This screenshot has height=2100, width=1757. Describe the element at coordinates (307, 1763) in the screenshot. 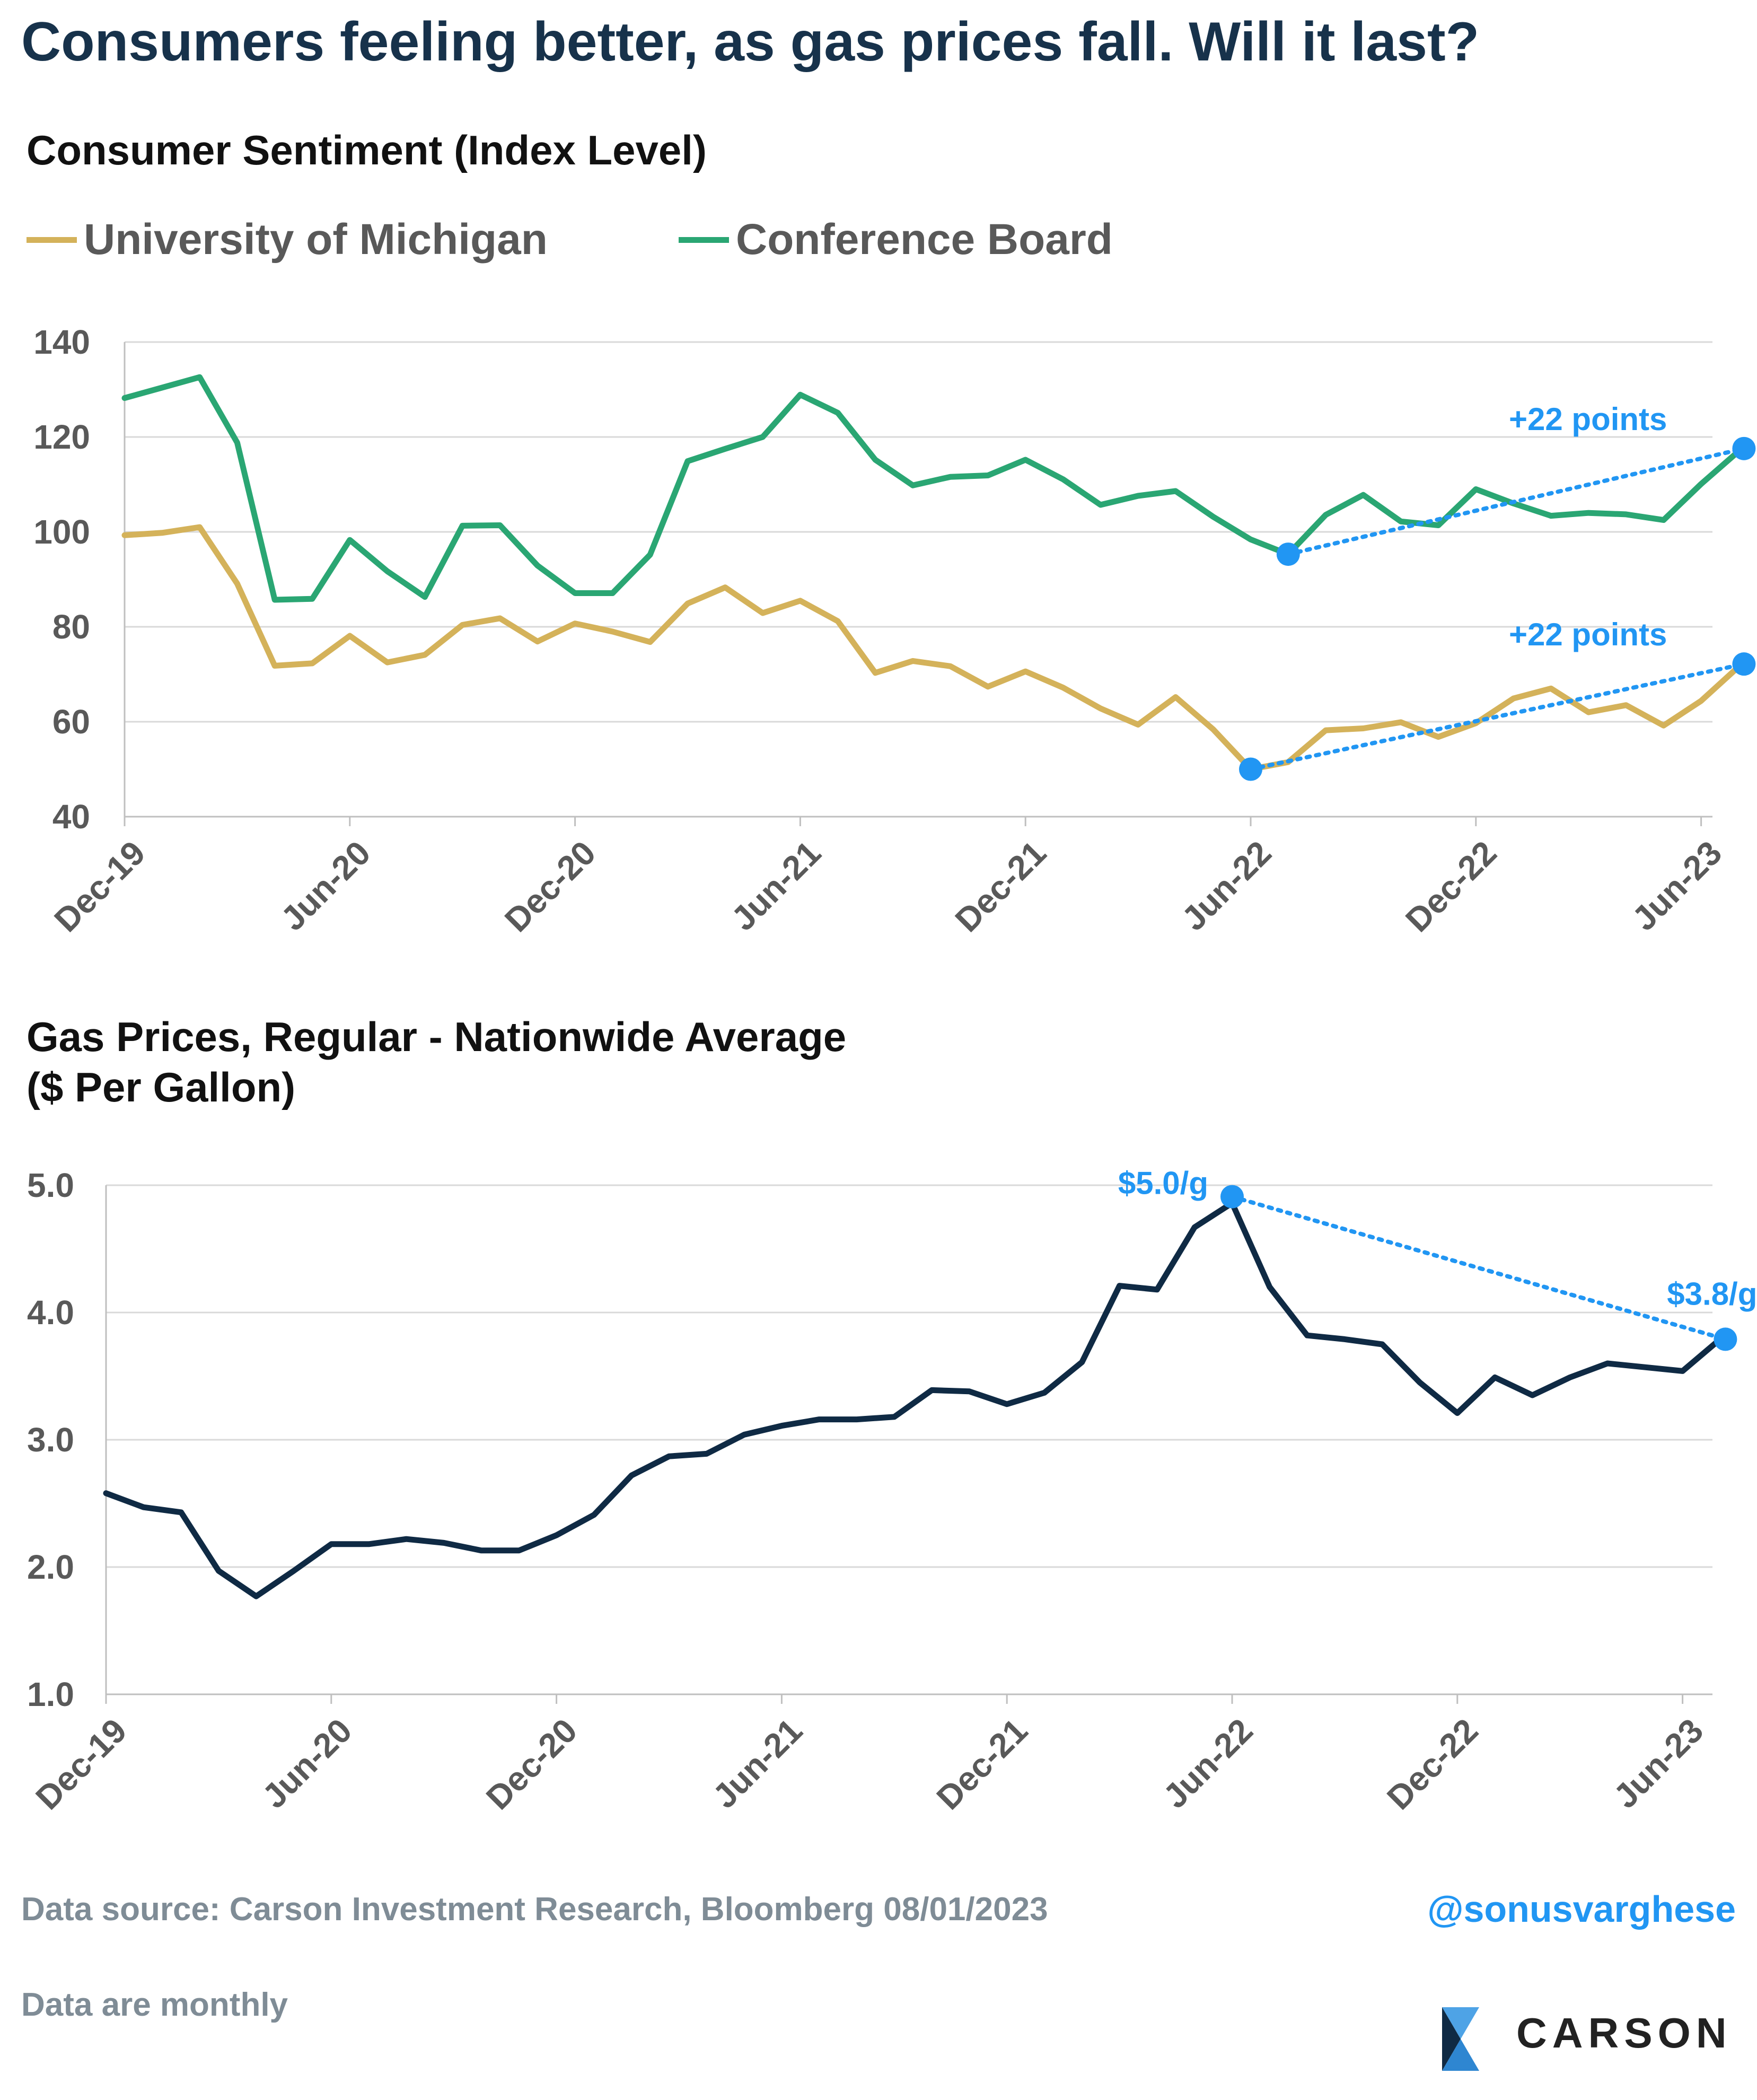

I see `x-tick-label: Jun-20` at that location.